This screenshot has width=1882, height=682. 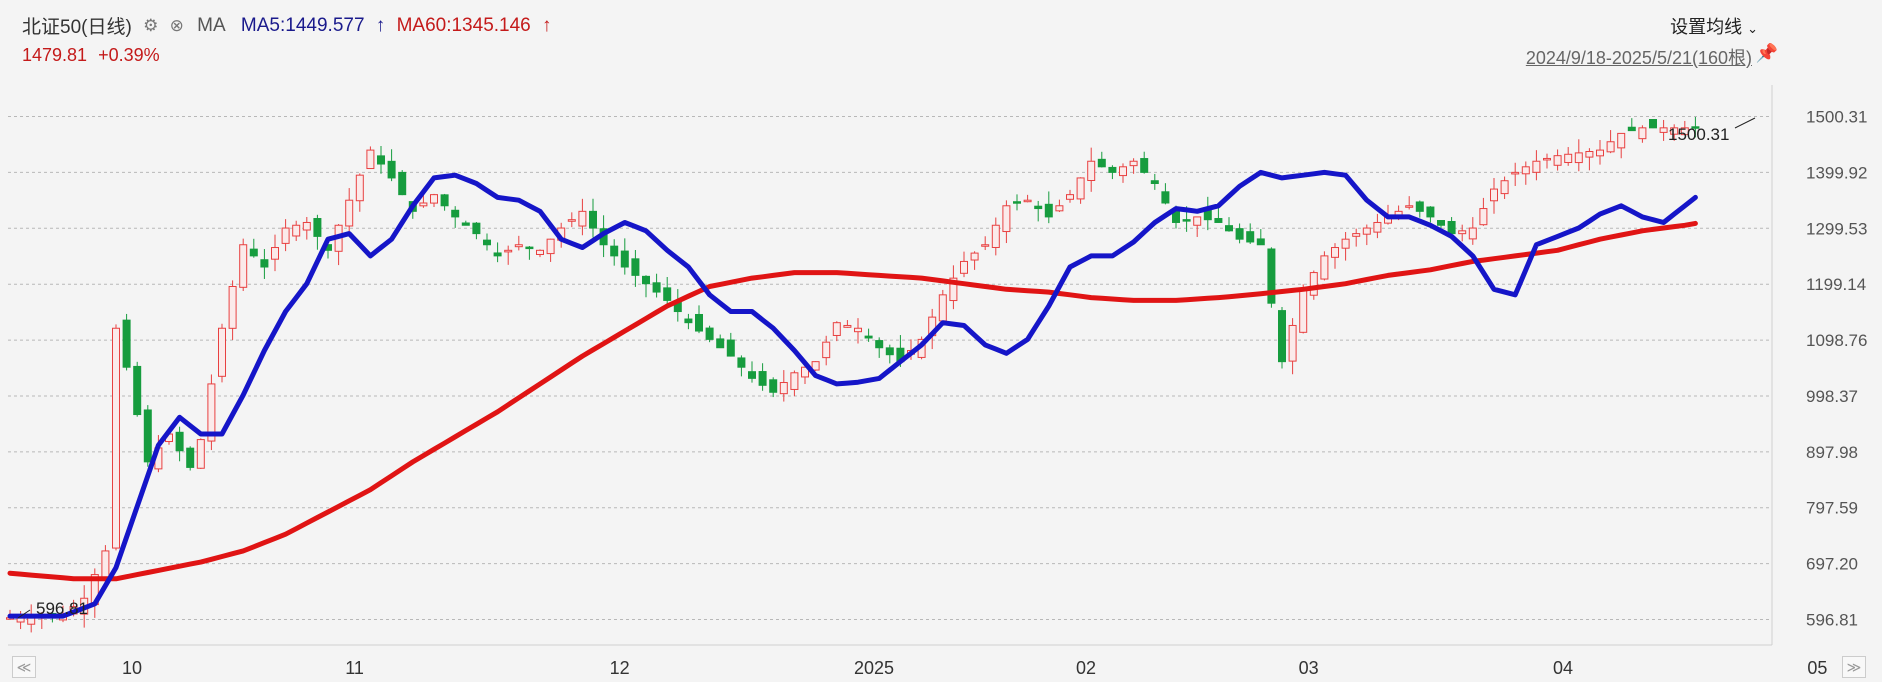 I want to click on y-tick-label: 1399.92, so click(x=1836, y=172).